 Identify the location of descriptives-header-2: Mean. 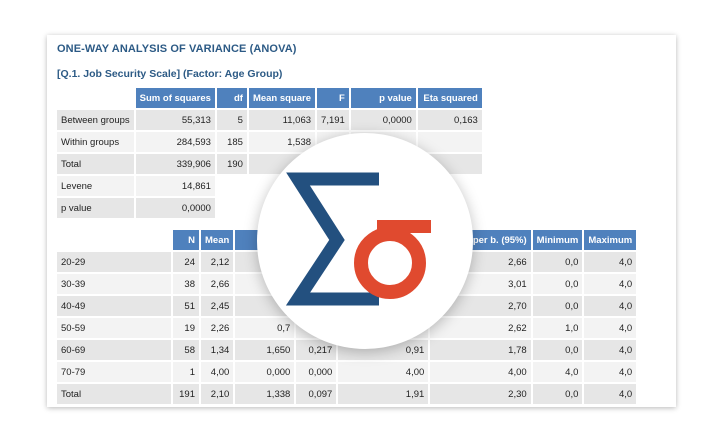
(217, 240).